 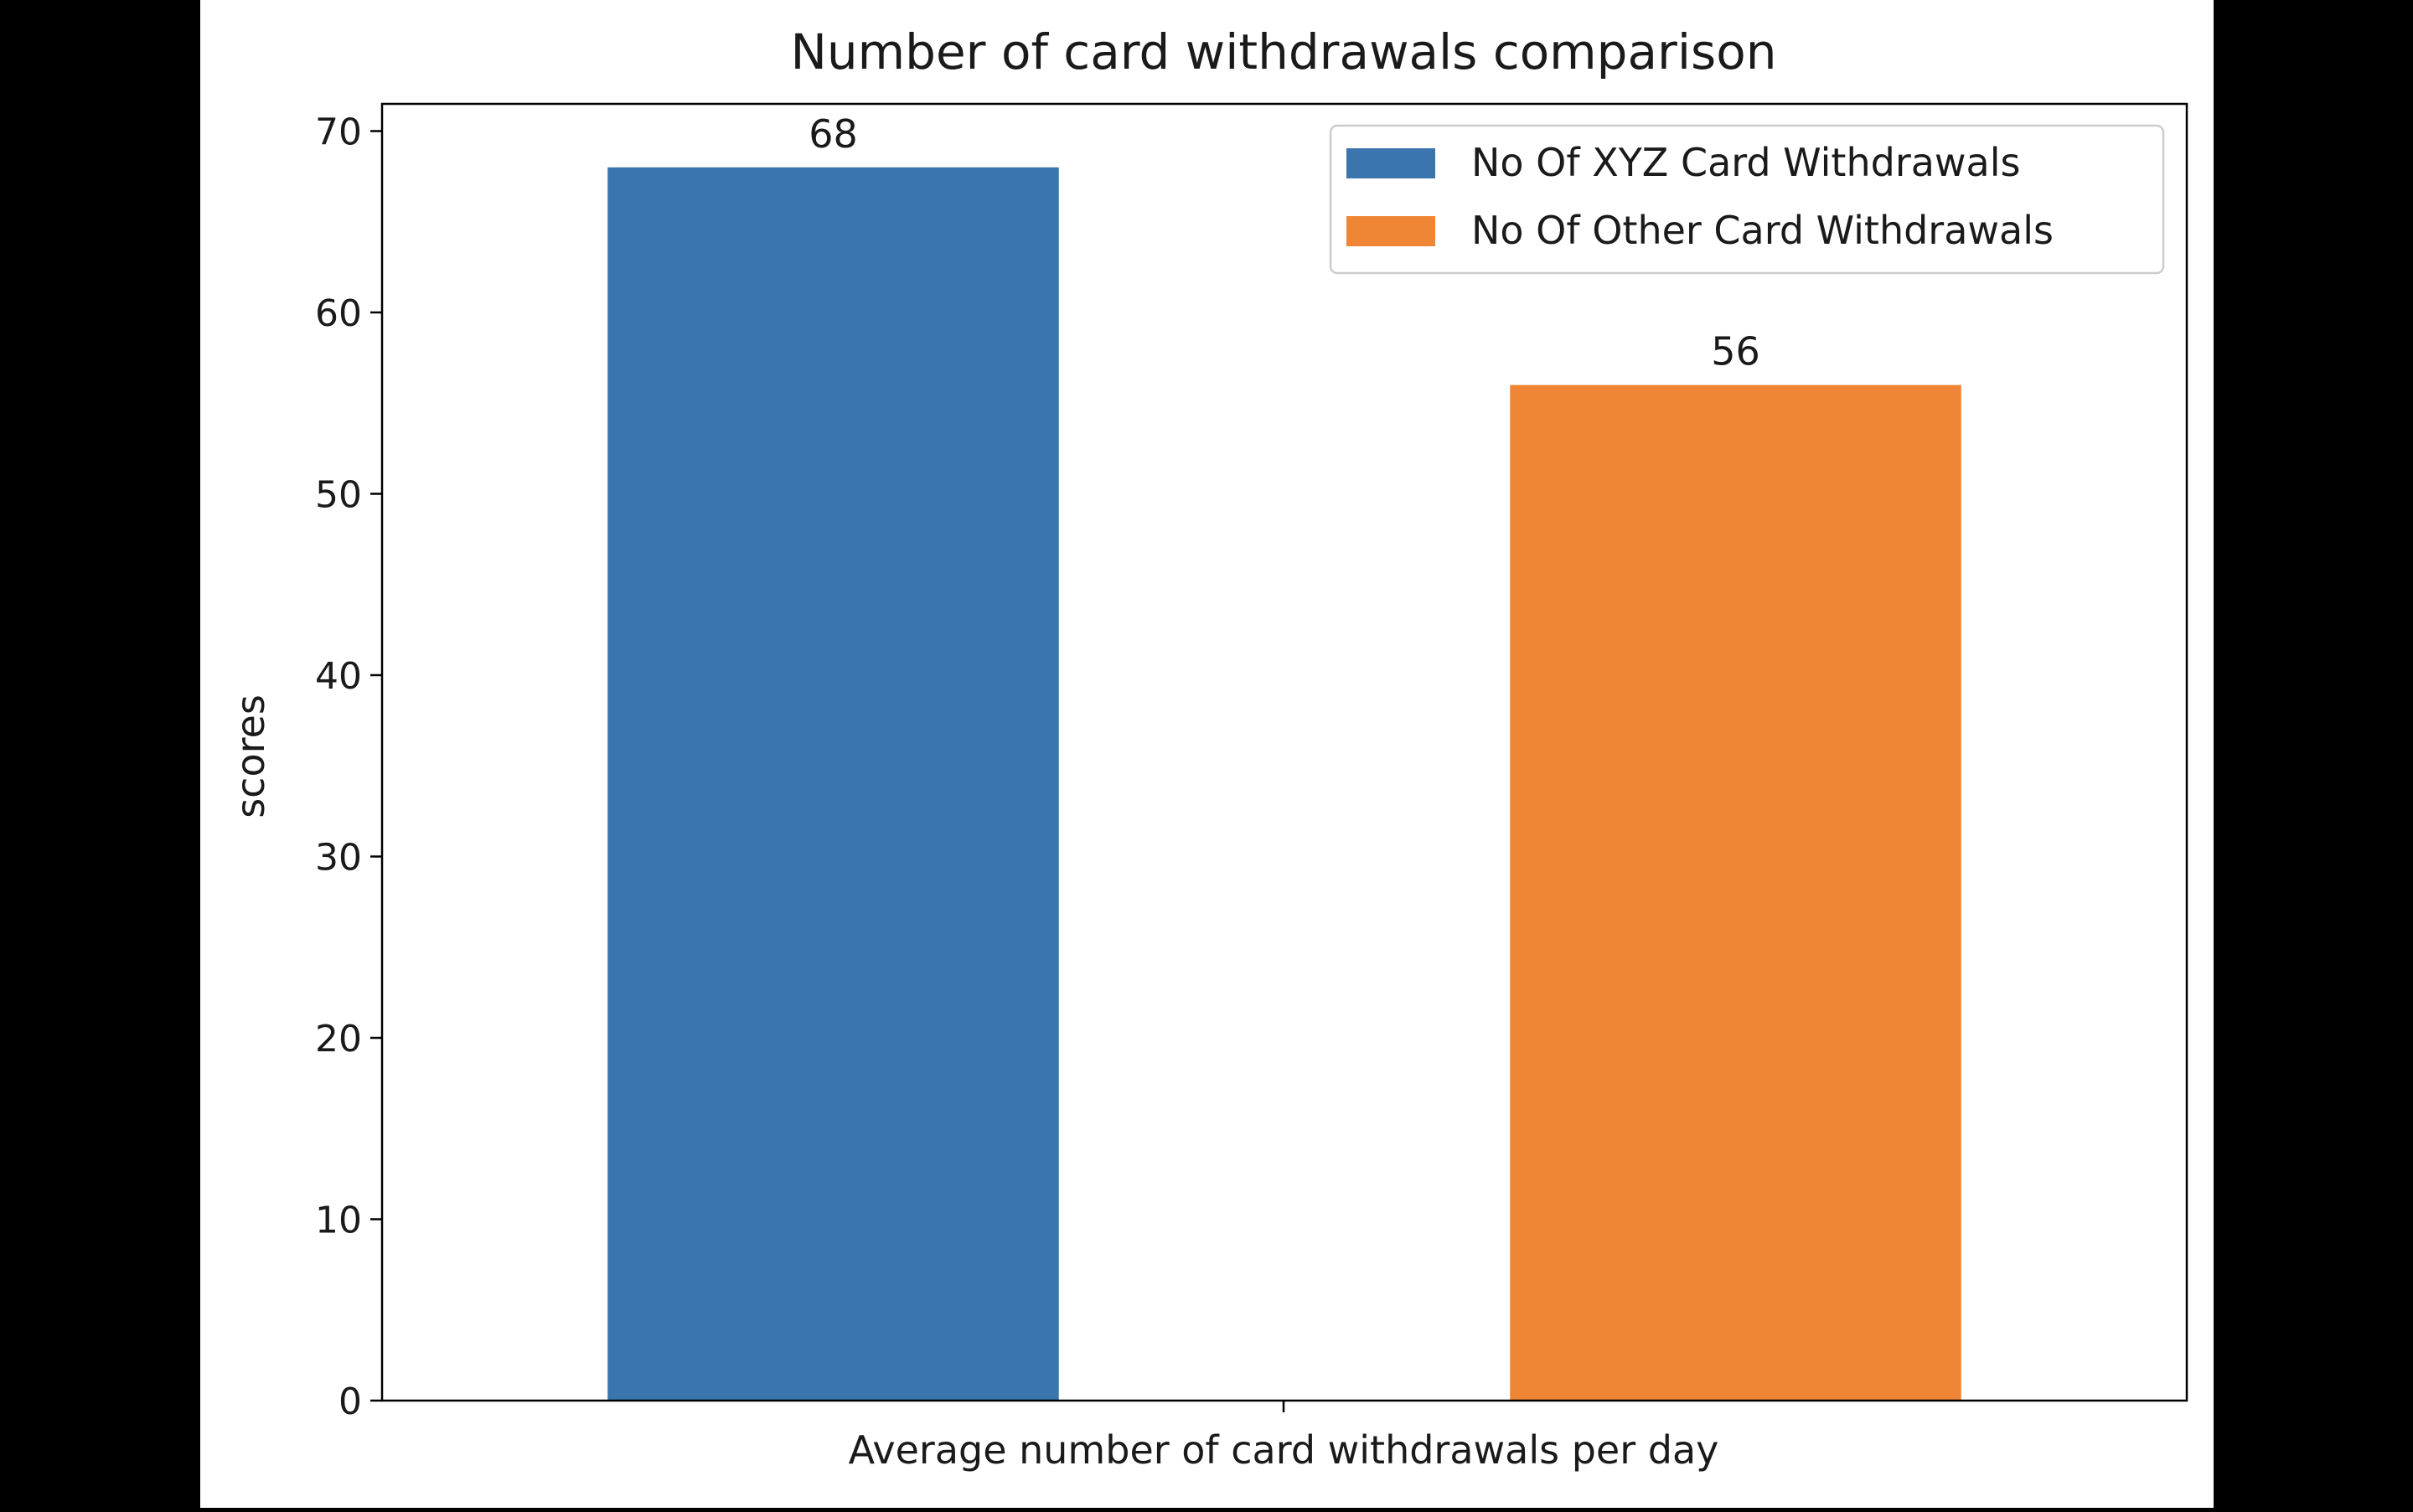 What do you see at coordinates (338, 1039) in the screenshot?
I see `y-tick-label: 20` at bounding box center [338, 1039].